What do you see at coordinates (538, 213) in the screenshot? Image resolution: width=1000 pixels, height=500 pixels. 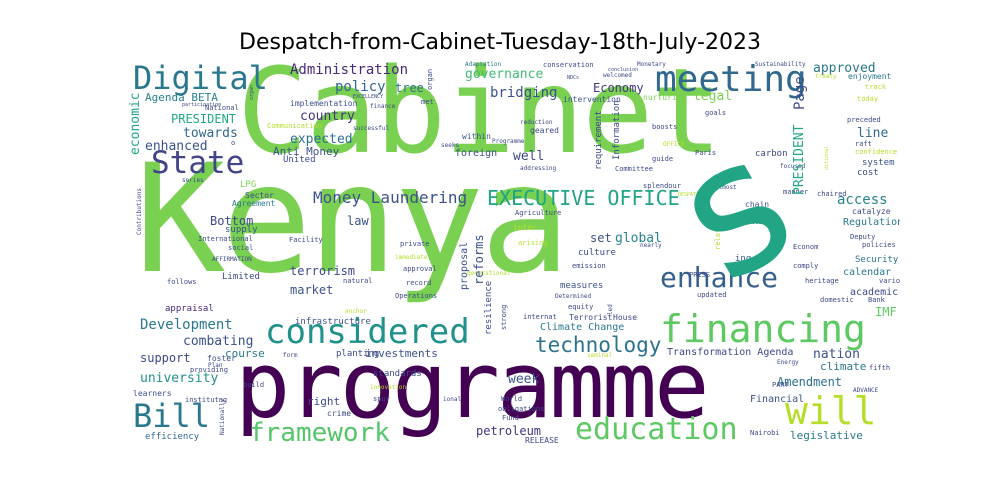 I see `word-agriculture: Agriculture` at bounding box center [538, 213].